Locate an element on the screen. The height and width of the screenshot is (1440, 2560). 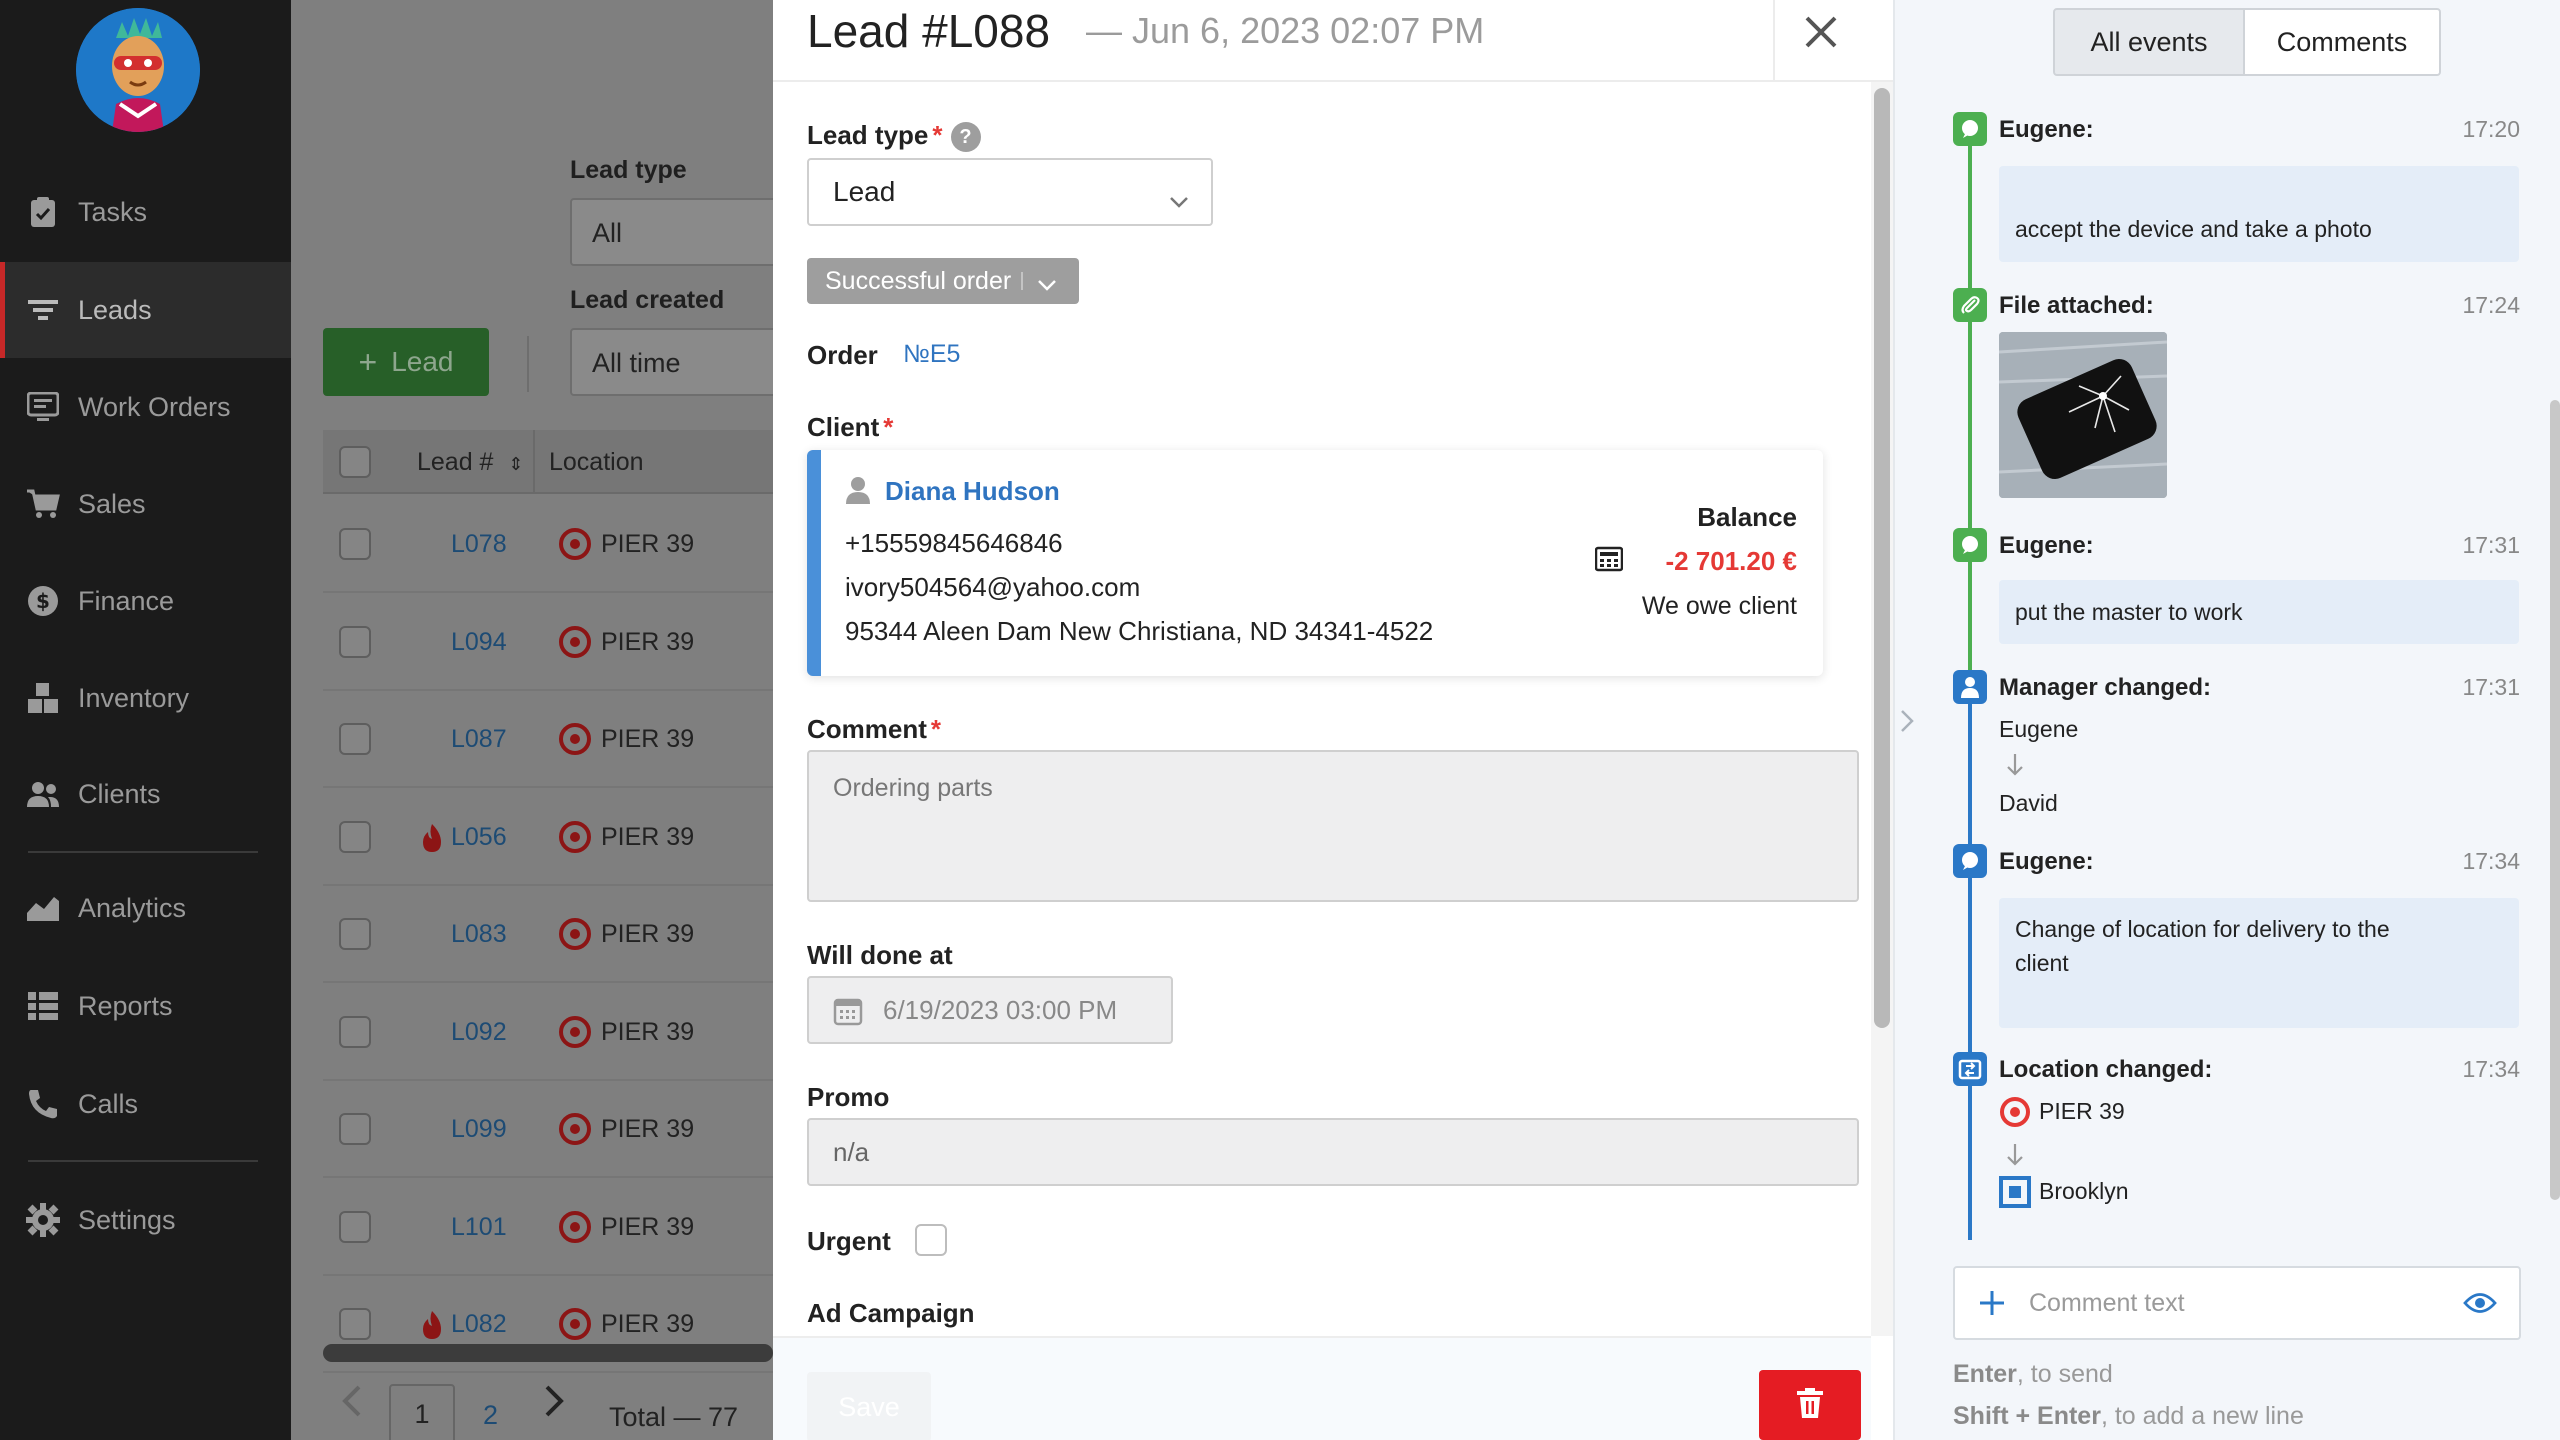
lead-created-filter: All time is located at coordinates (671, 362).